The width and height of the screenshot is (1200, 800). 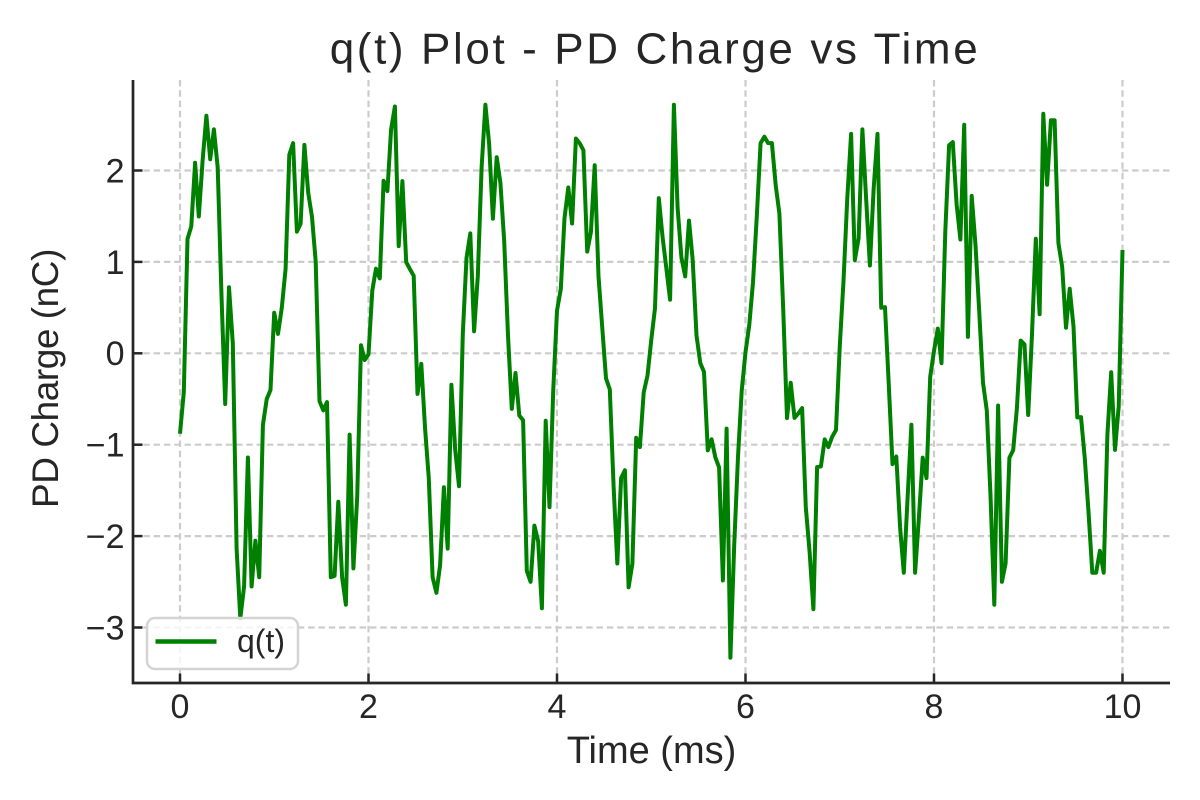 What do you see at coordinates (557, 707) in the screenshot?
I see `svg-text: 4` at bounding box center [557, 707].